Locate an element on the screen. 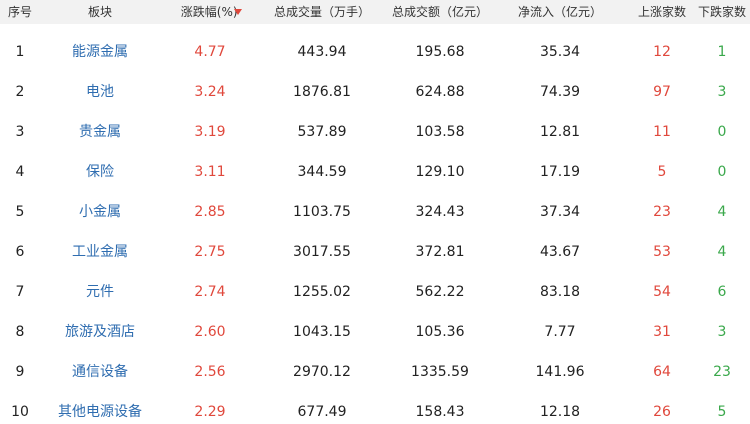  volume: 677.49 is located at coordinates (322, 412).